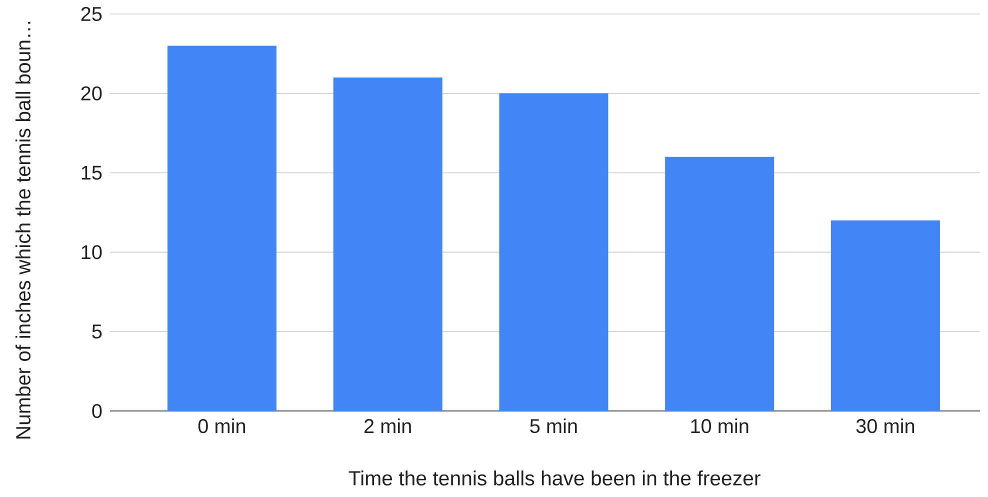 The image size is (988, 497). What do you see at coordinates (222, 426) in the screenshot?
I see `x-tick-label: 0 min` at bounding box center [222, 426].